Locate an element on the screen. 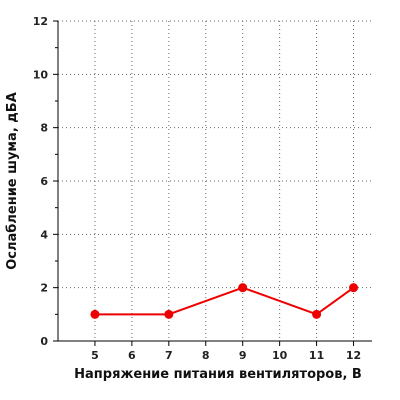  y-tick-label: 8 is located at coordinates (44, 128).